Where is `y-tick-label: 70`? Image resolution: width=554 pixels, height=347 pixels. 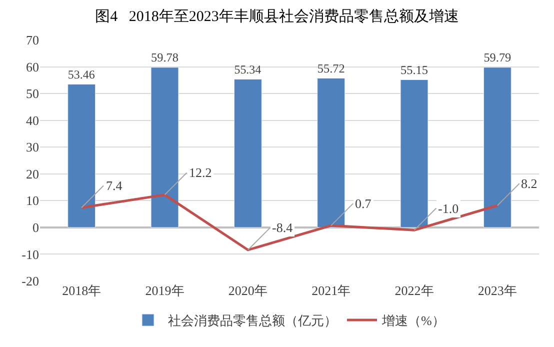
y-tick-label: 70 is located at coordinates (32, 40).